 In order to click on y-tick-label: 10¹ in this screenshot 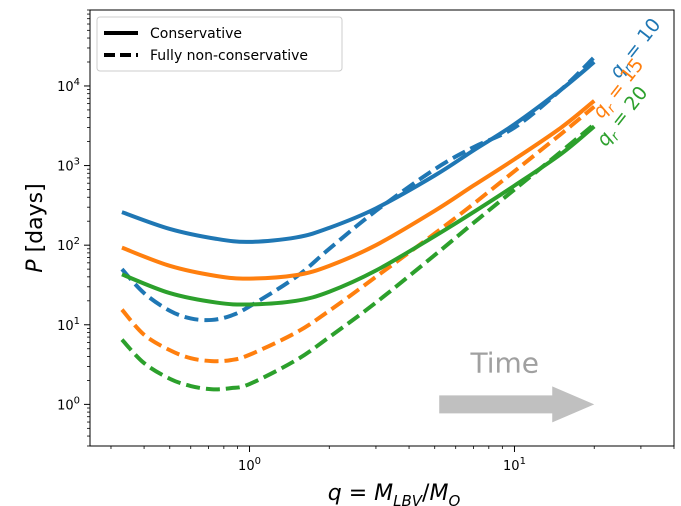, I will do `click(68, 325)`.